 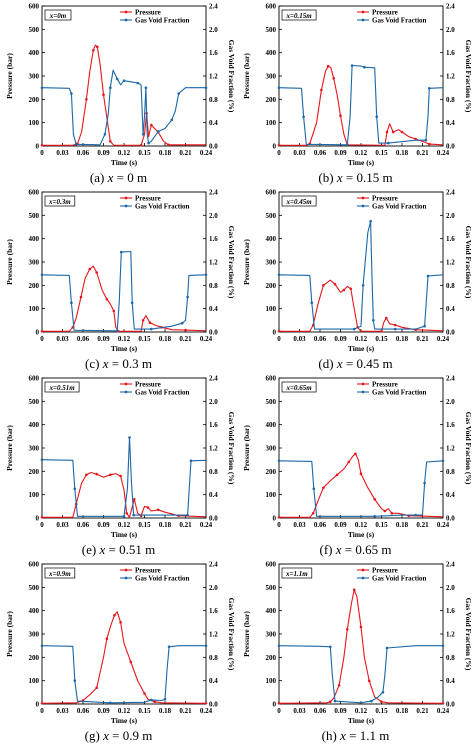 What do you see at coordinates (298, 202) in the screenshot?
I see `location-label: x=0.45m` at bounding box center [298, 202].